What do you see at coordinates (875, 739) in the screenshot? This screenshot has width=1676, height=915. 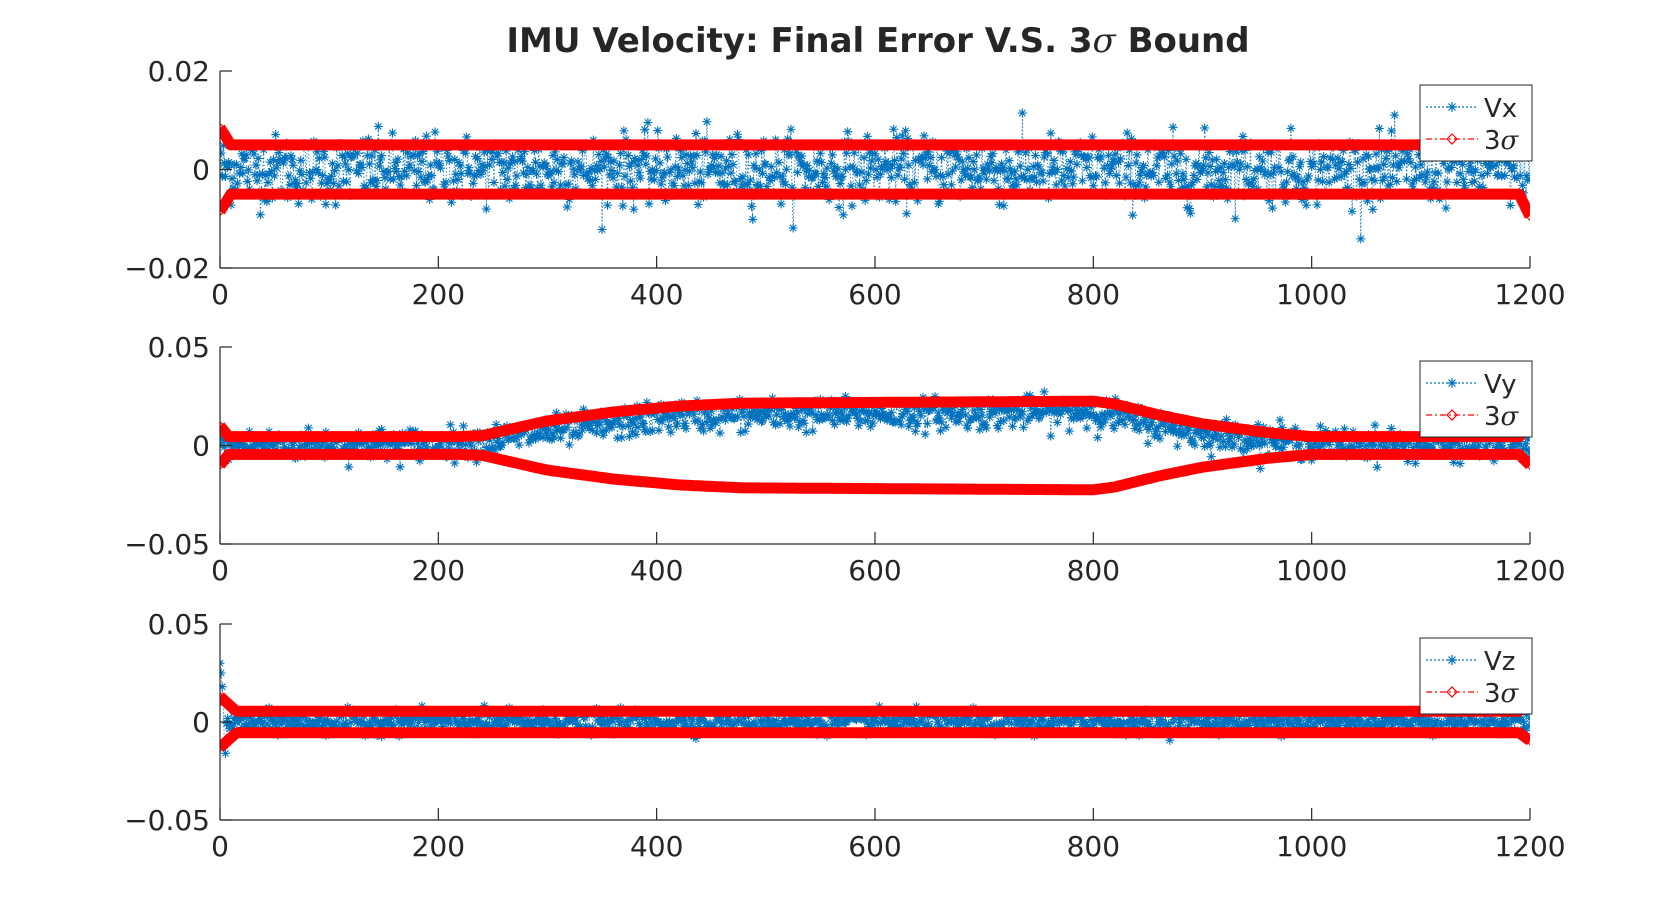 I see `lower-bound-line-vz` at bounding box center [875, 739].